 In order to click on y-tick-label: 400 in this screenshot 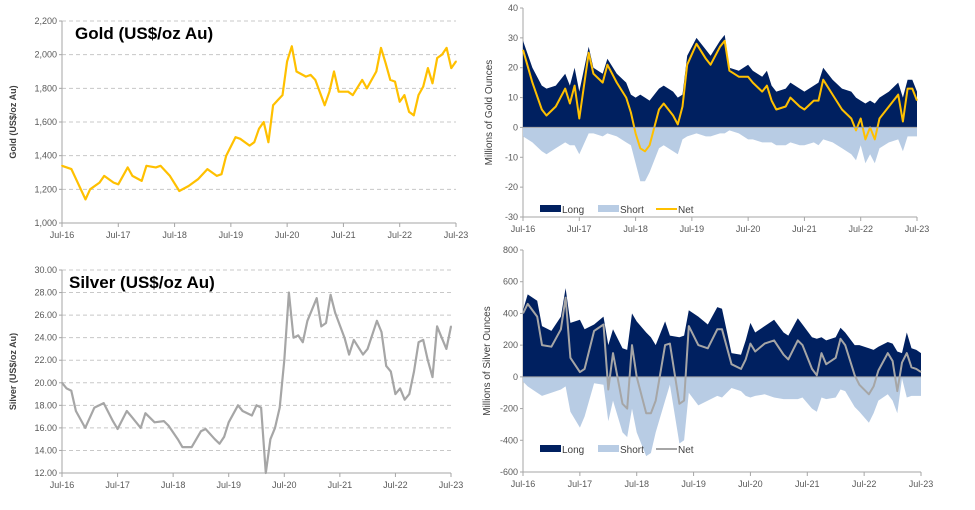, I will do `click(510, 313)`.